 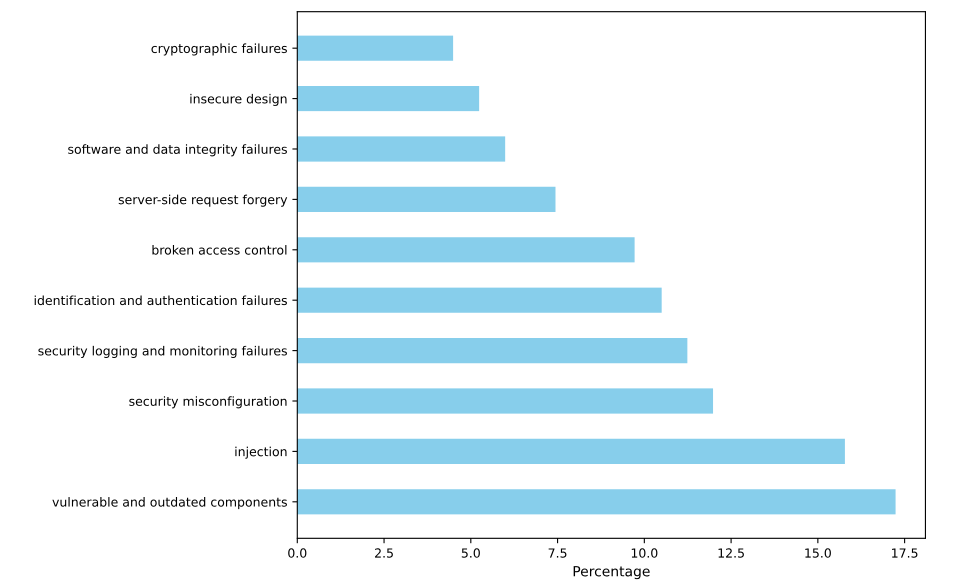 I want to click on x-tick-label: 7.5, so click(x=557, y=553).